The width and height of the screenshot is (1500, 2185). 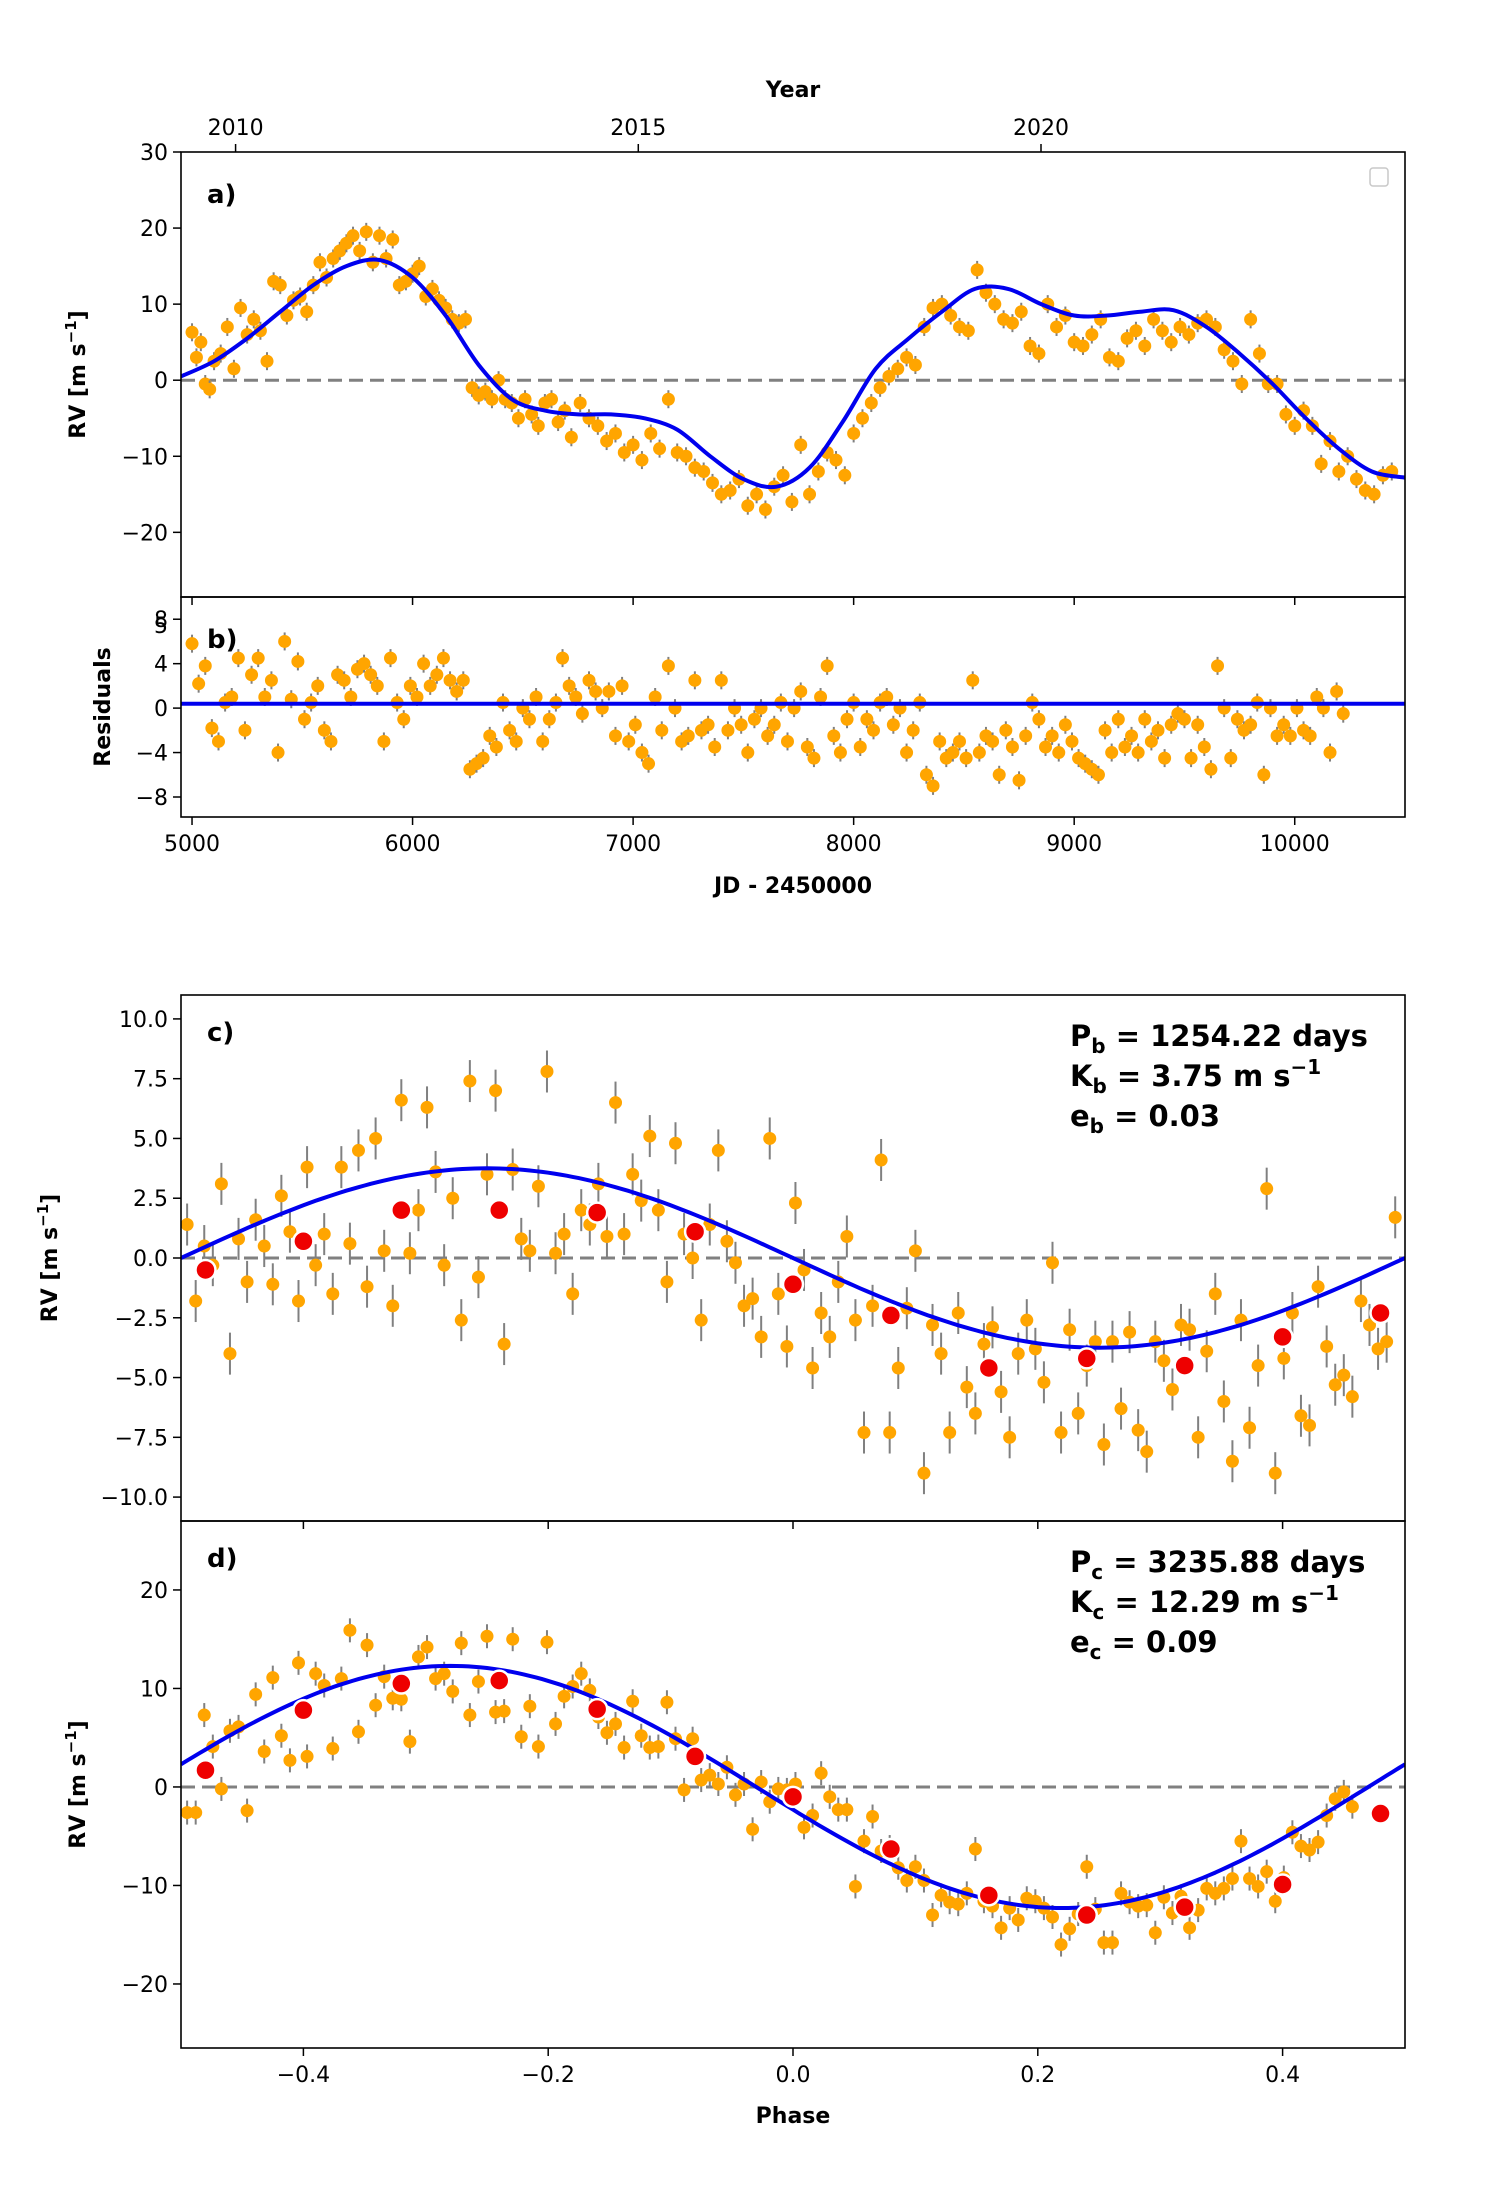 What do you see at coordinates (236, 128) in the screenshot?
I see `year-tick-label: 2010` at bounding box center [236, 128].